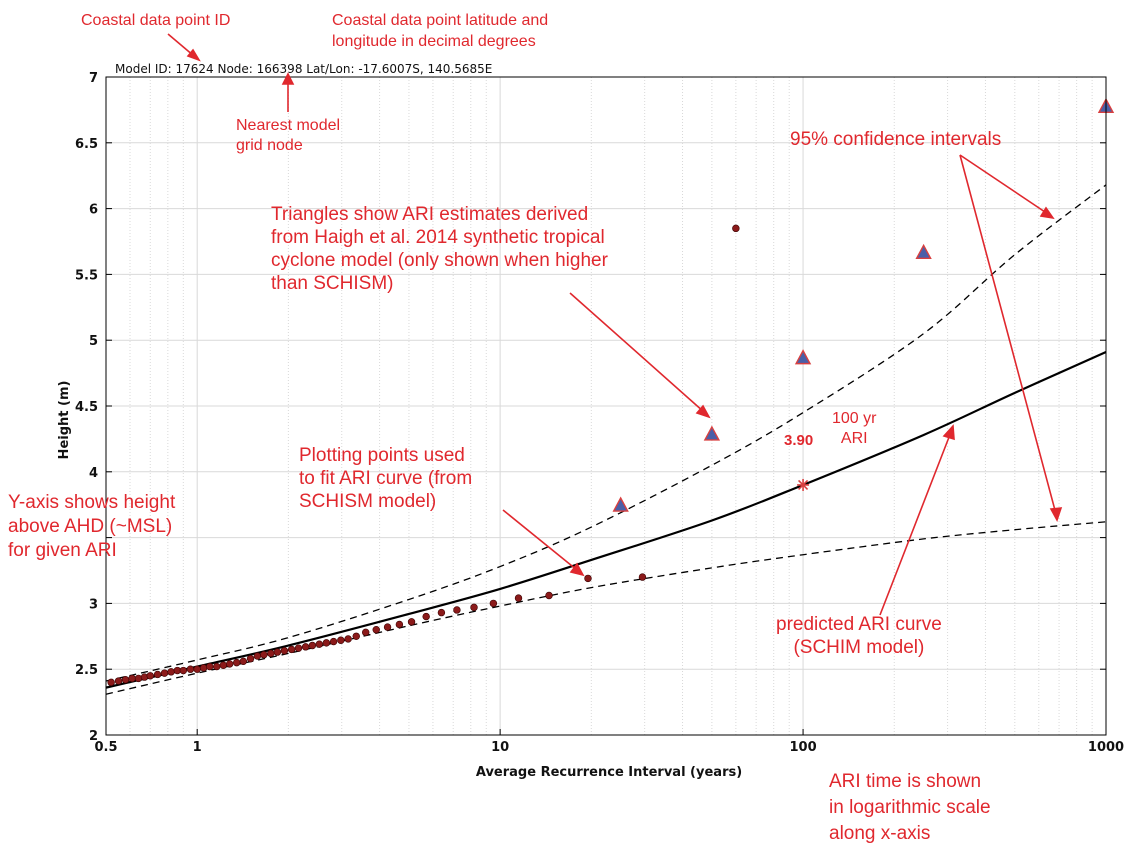 The image size is (1133, 858). What do you see at coordinates (854, 429) in the screenshot?
I see `annotation-100yr: 100 yr ARI` at bounding box center [854, 429].